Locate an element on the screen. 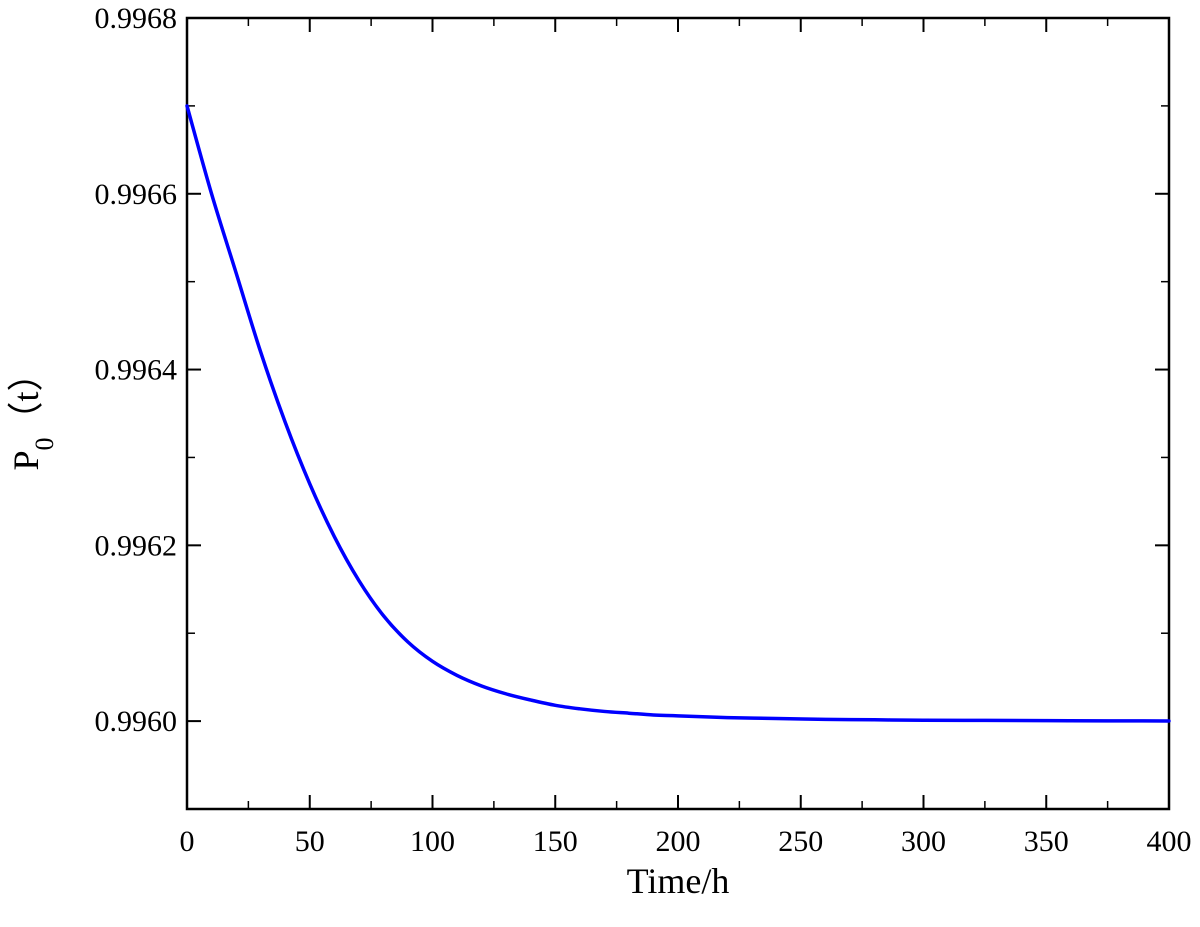 The height and width of the screenshot is (927, 1200). x-tick-label: 250 is located at coordinates (800, 841).